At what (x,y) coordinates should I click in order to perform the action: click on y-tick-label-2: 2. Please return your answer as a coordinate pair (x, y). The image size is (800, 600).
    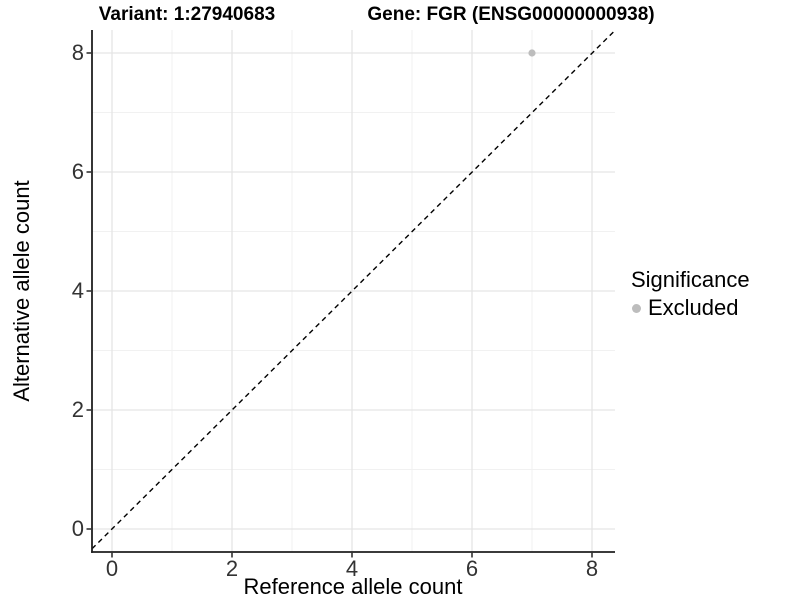
    Looking at the image, I should click on (77, 409).